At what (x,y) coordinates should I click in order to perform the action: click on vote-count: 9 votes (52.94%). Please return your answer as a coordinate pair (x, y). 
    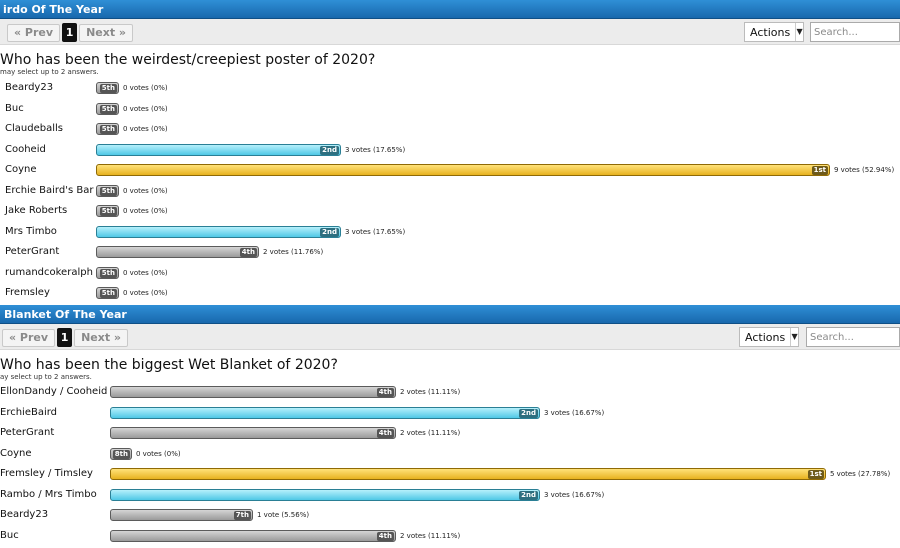
    Looking at the image, I should click on (864, 170).